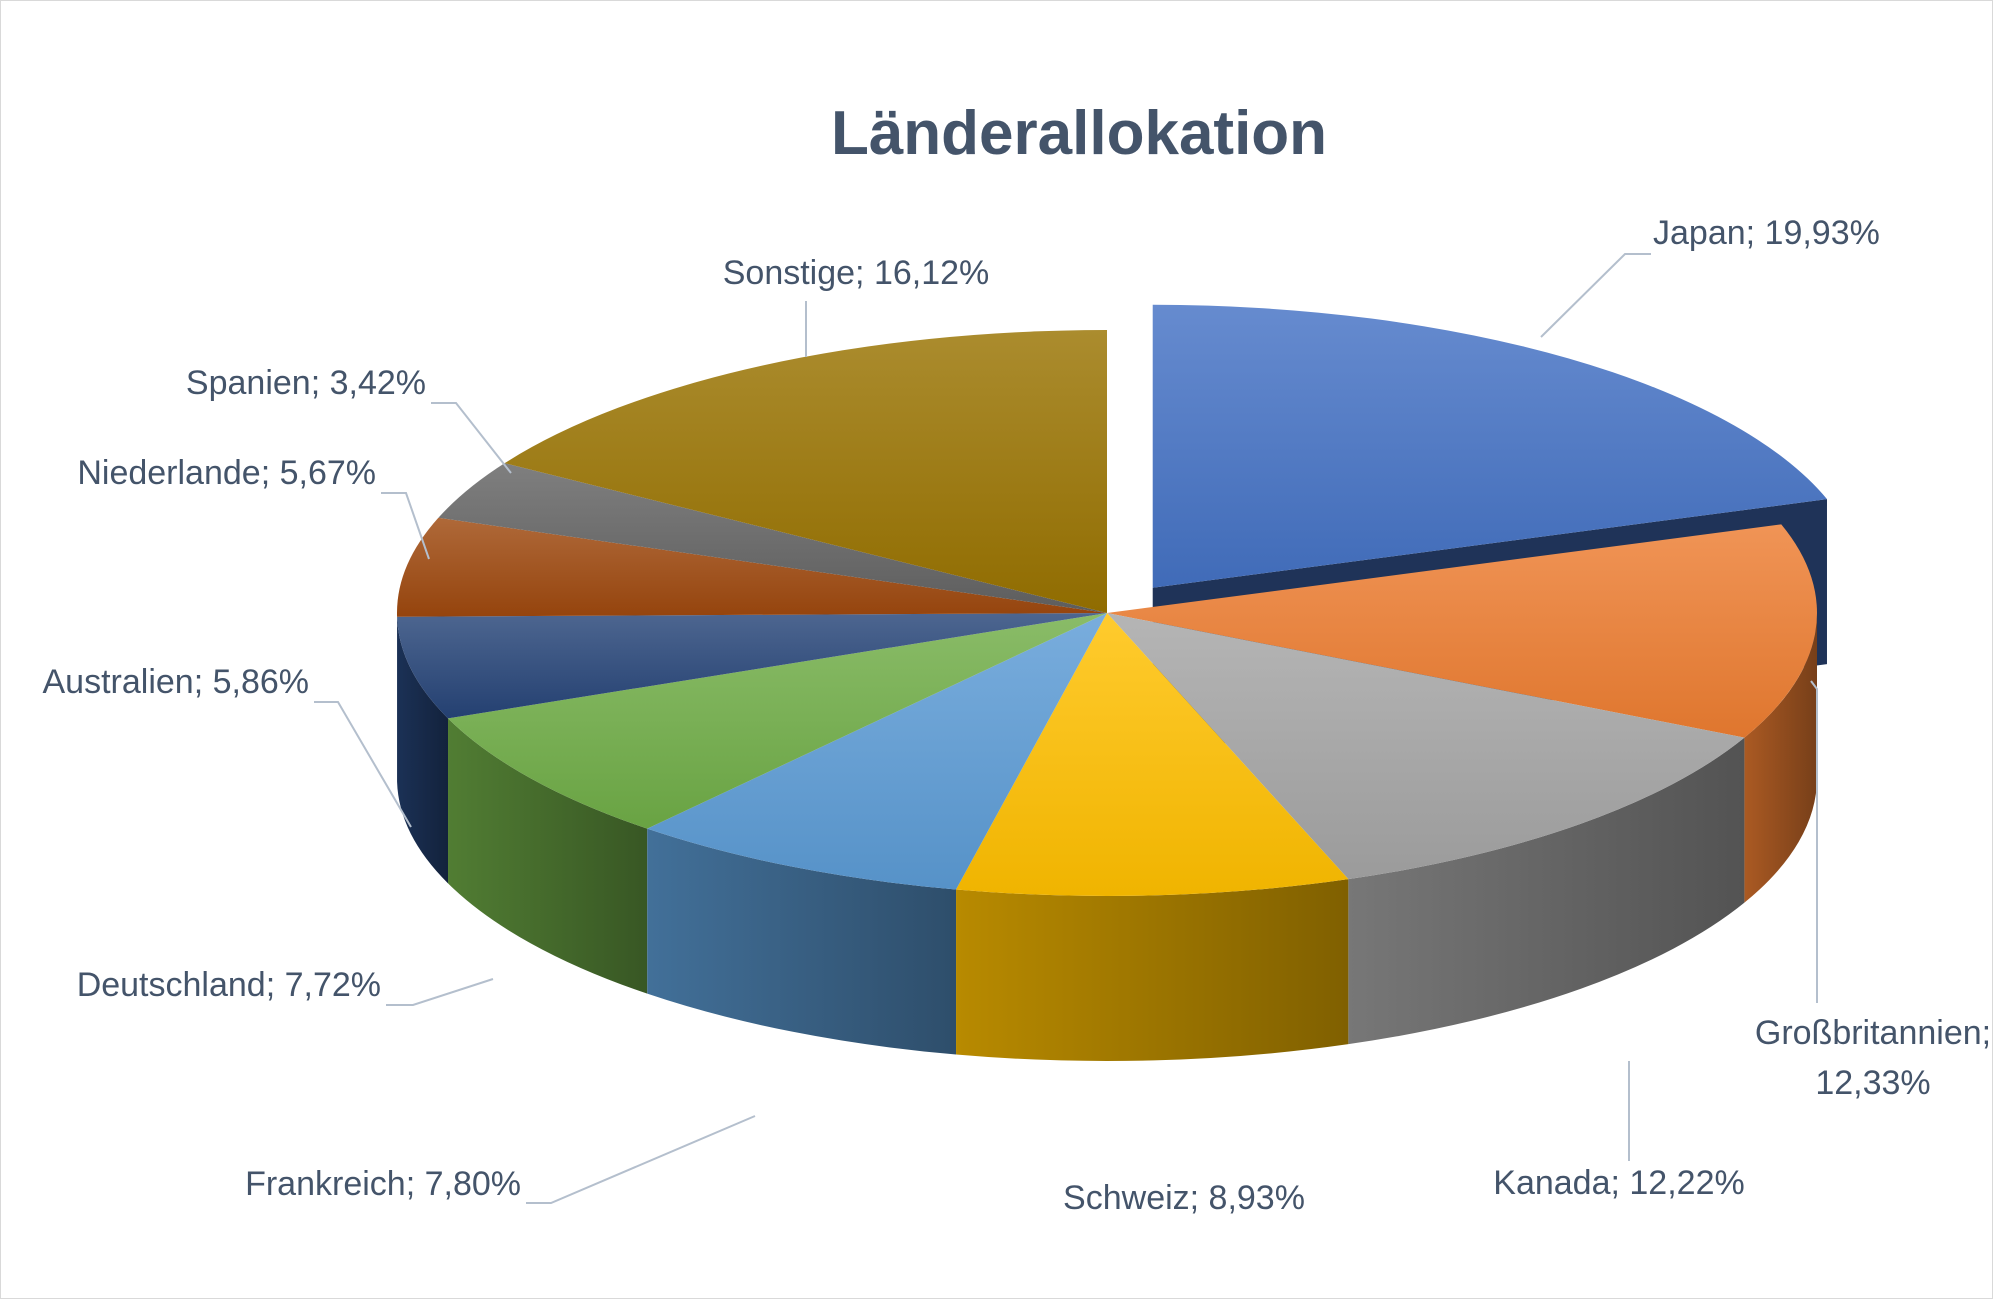  I want to click on slice-side-australien, so click(423, 750).